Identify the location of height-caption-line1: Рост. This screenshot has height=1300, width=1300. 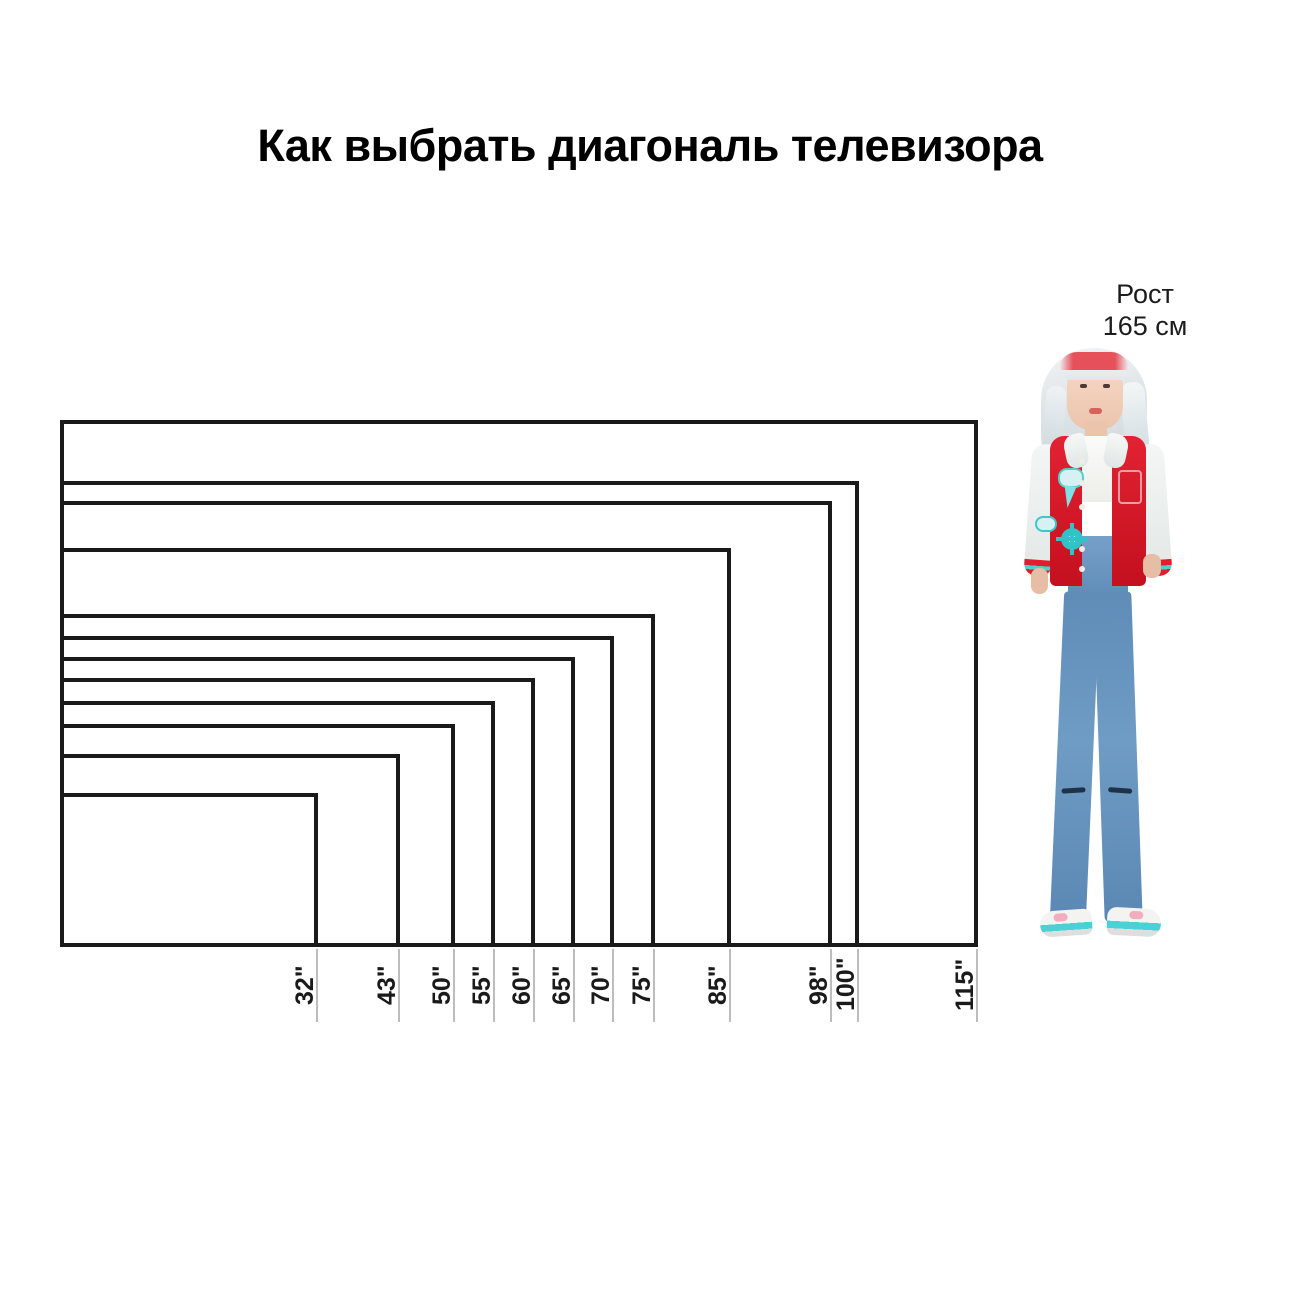
(1145, 294).